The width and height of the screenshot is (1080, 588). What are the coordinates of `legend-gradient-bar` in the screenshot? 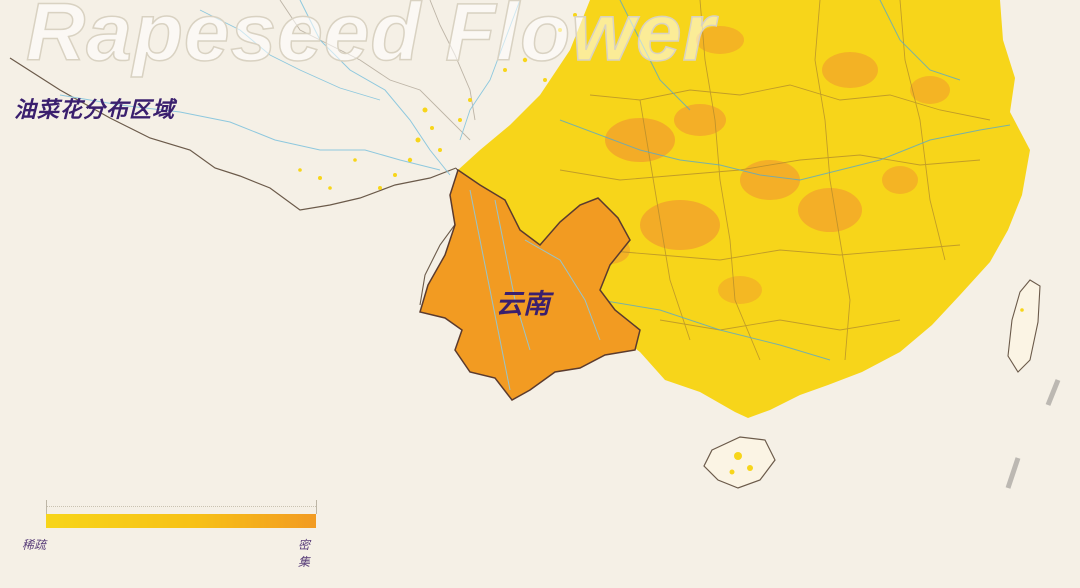 It's located at (181, 521).